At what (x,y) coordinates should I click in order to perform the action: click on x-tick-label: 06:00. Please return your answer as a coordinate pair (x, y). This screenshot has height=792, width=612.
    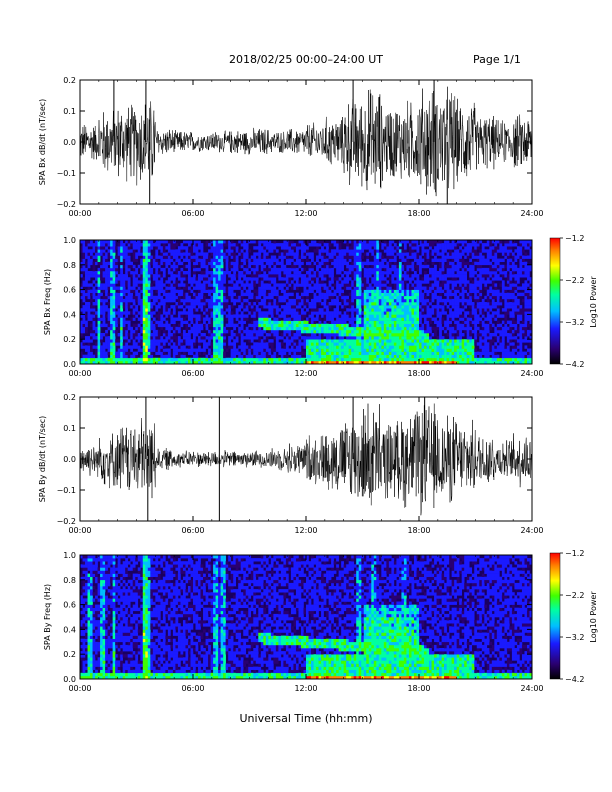
    Looking at the image, I should click on (192, 213).